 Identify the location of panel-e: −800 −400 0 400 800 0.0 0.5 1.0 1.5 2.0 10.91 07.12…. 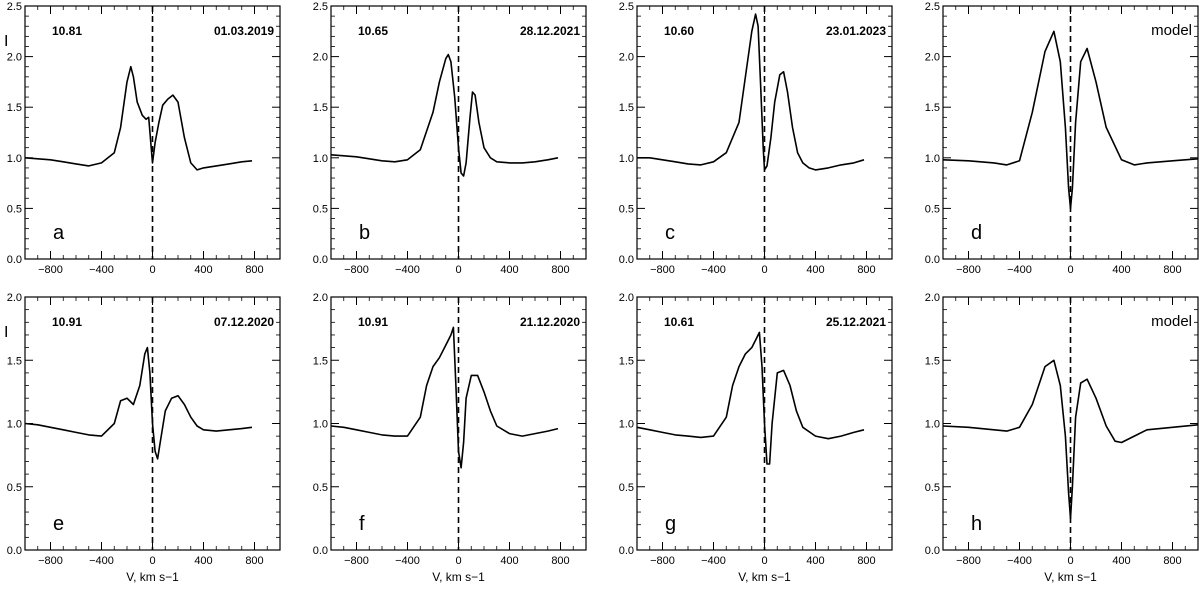
(142, 438).